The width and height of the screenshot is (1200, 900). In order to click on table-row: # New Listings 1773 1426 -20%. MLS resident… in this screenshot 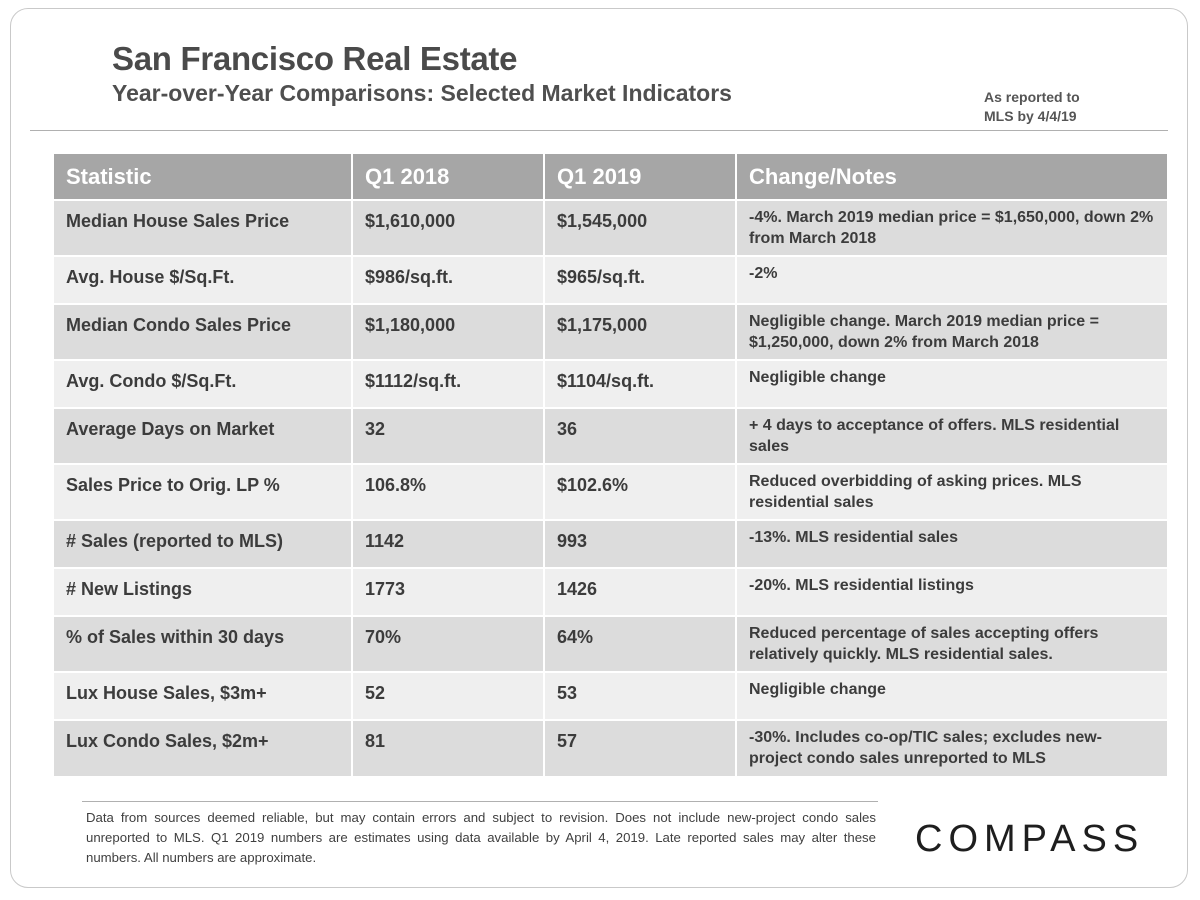, I will do `click(610, 591)`.